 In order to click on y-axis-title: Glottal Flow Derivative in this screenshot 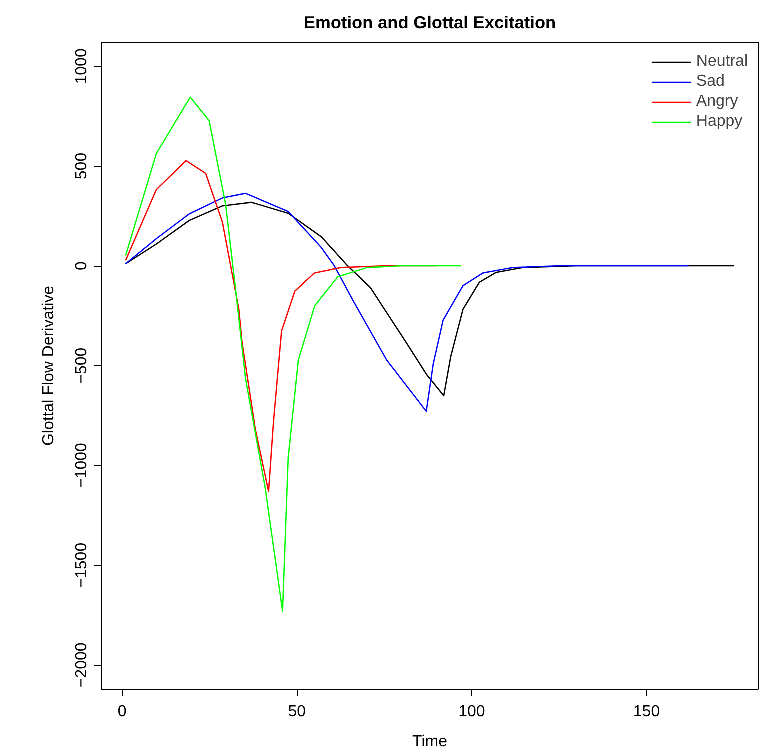, I will do `click(49, 366)`.